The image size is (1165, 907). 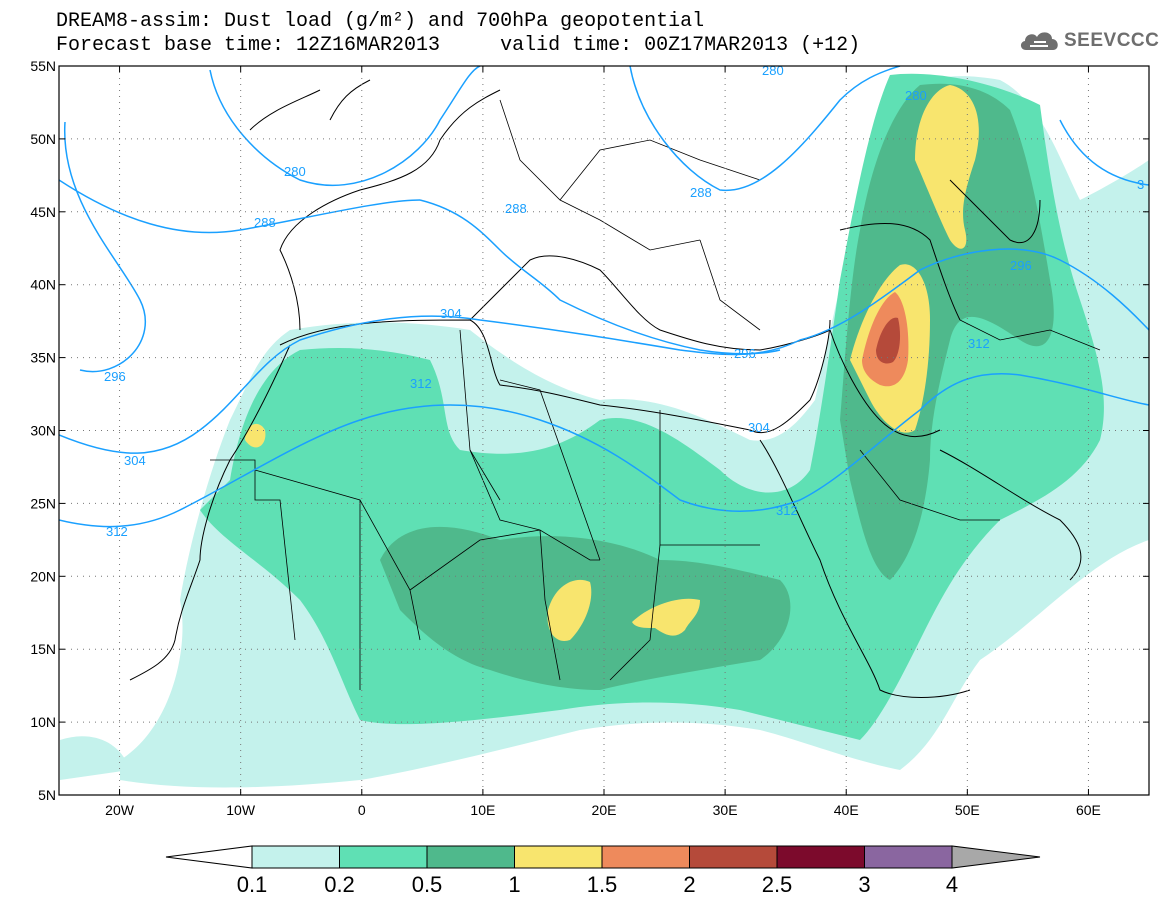 I want to click on lon-label: 60E, so click(x=1088, y=810).